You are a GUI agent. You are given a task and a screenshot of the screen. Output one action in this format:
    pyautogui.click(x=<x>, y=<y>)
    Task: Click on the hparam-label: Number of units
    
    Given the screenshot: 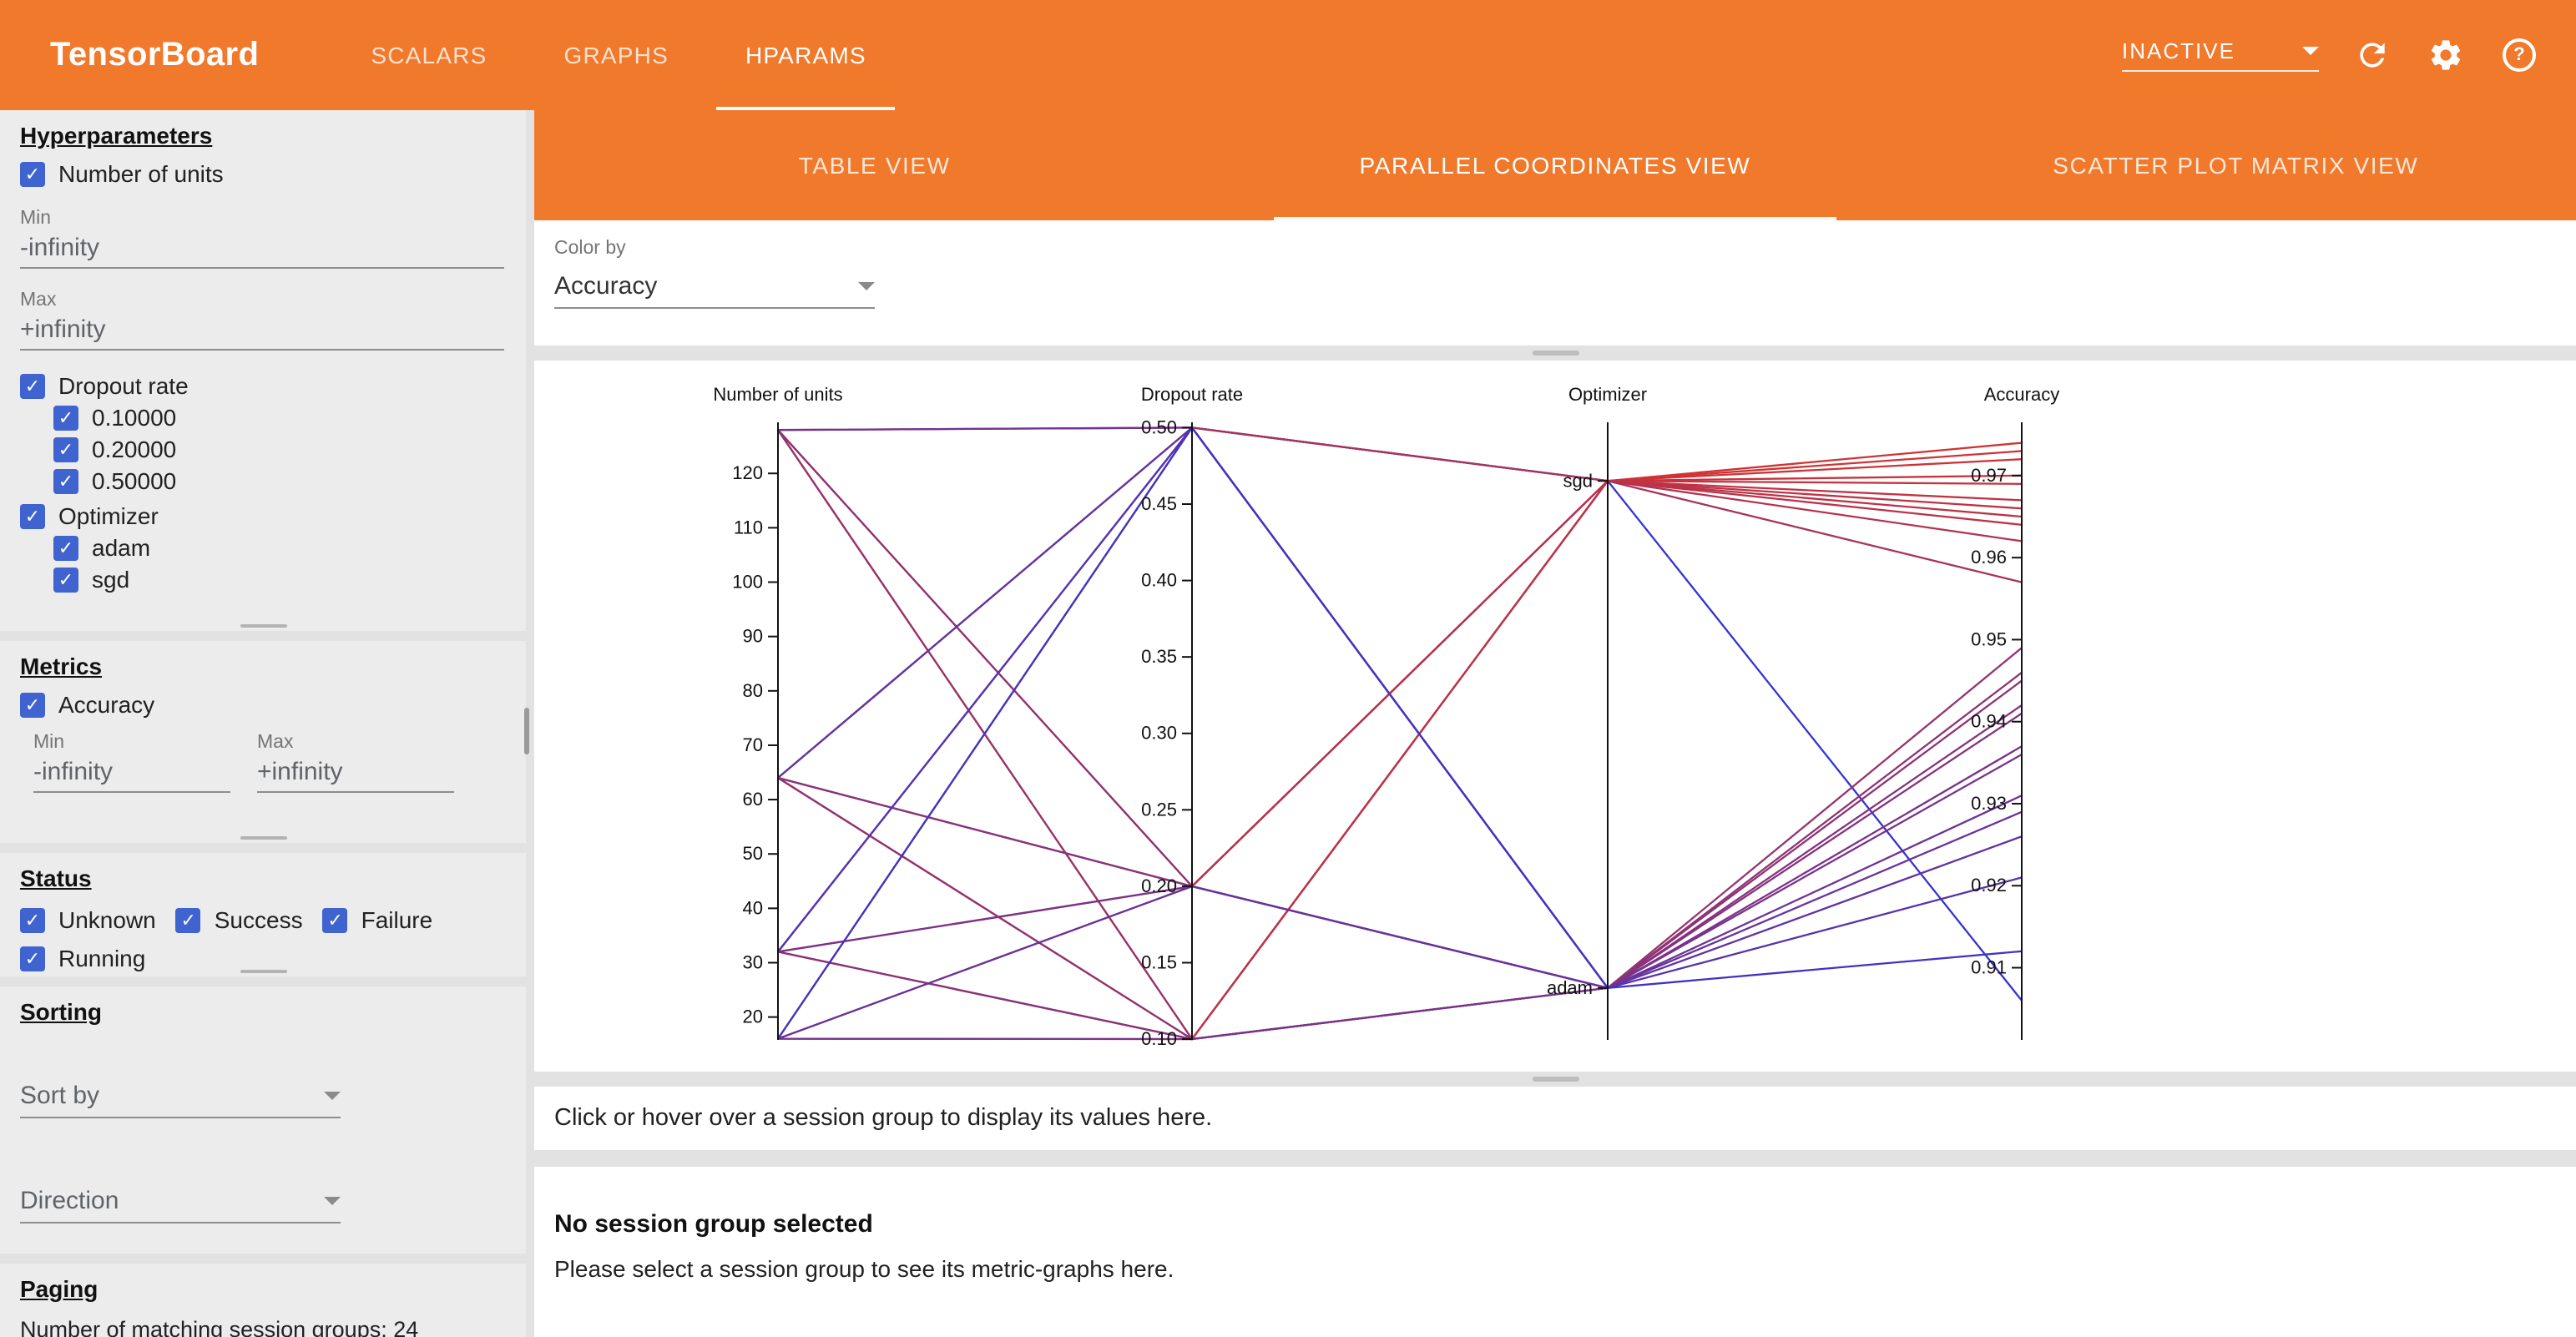 What is the action you would take?
    pyautogui.click(x=141, y=173)
    